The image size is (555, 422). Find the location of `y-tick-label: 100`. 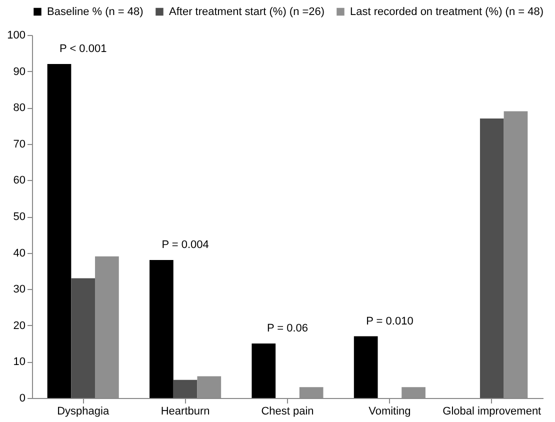

y-tick-label: 100 is located at coordinates (16, 36).